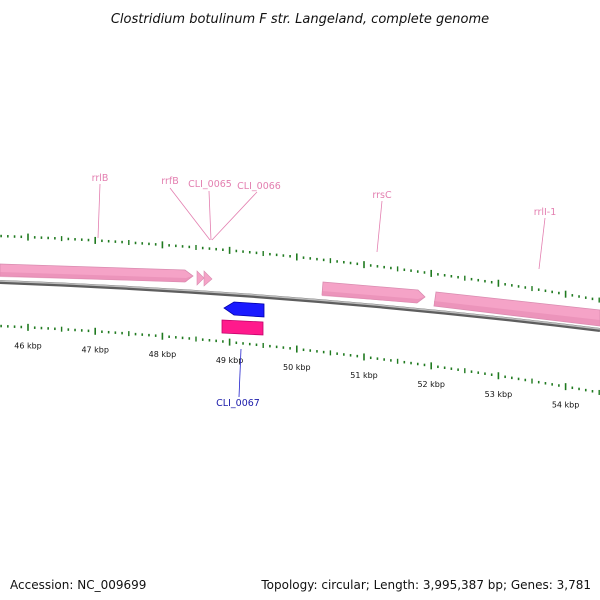 The height and width of the screenshot is (600, 600). Describe the element at coordinates (163, 354) in the screenshot. I see `scale-label: 48 kbp` at that location.